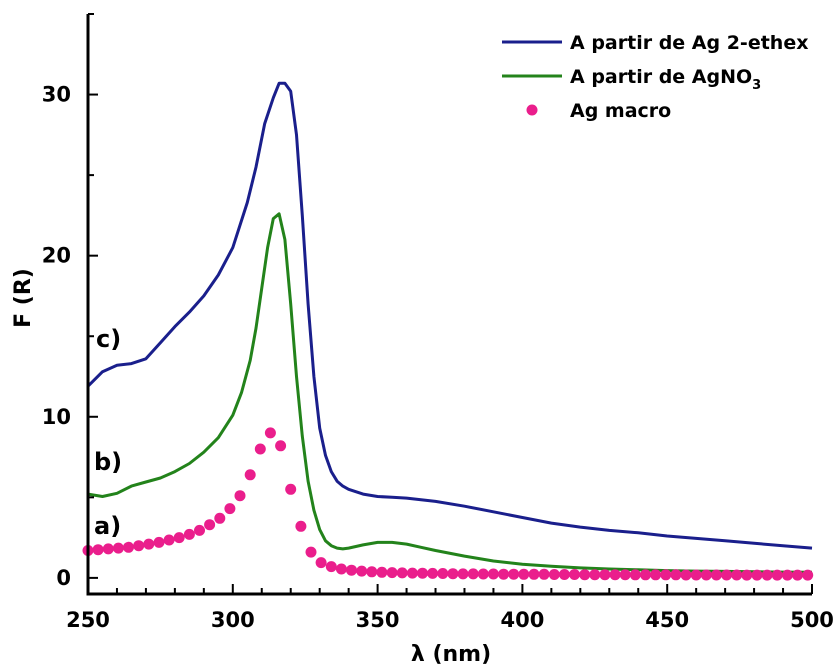 The height and width of the screenshot is (666, 840). I want to click on legend-label-agno3: A partir de AgNO3, so click(665, 79).